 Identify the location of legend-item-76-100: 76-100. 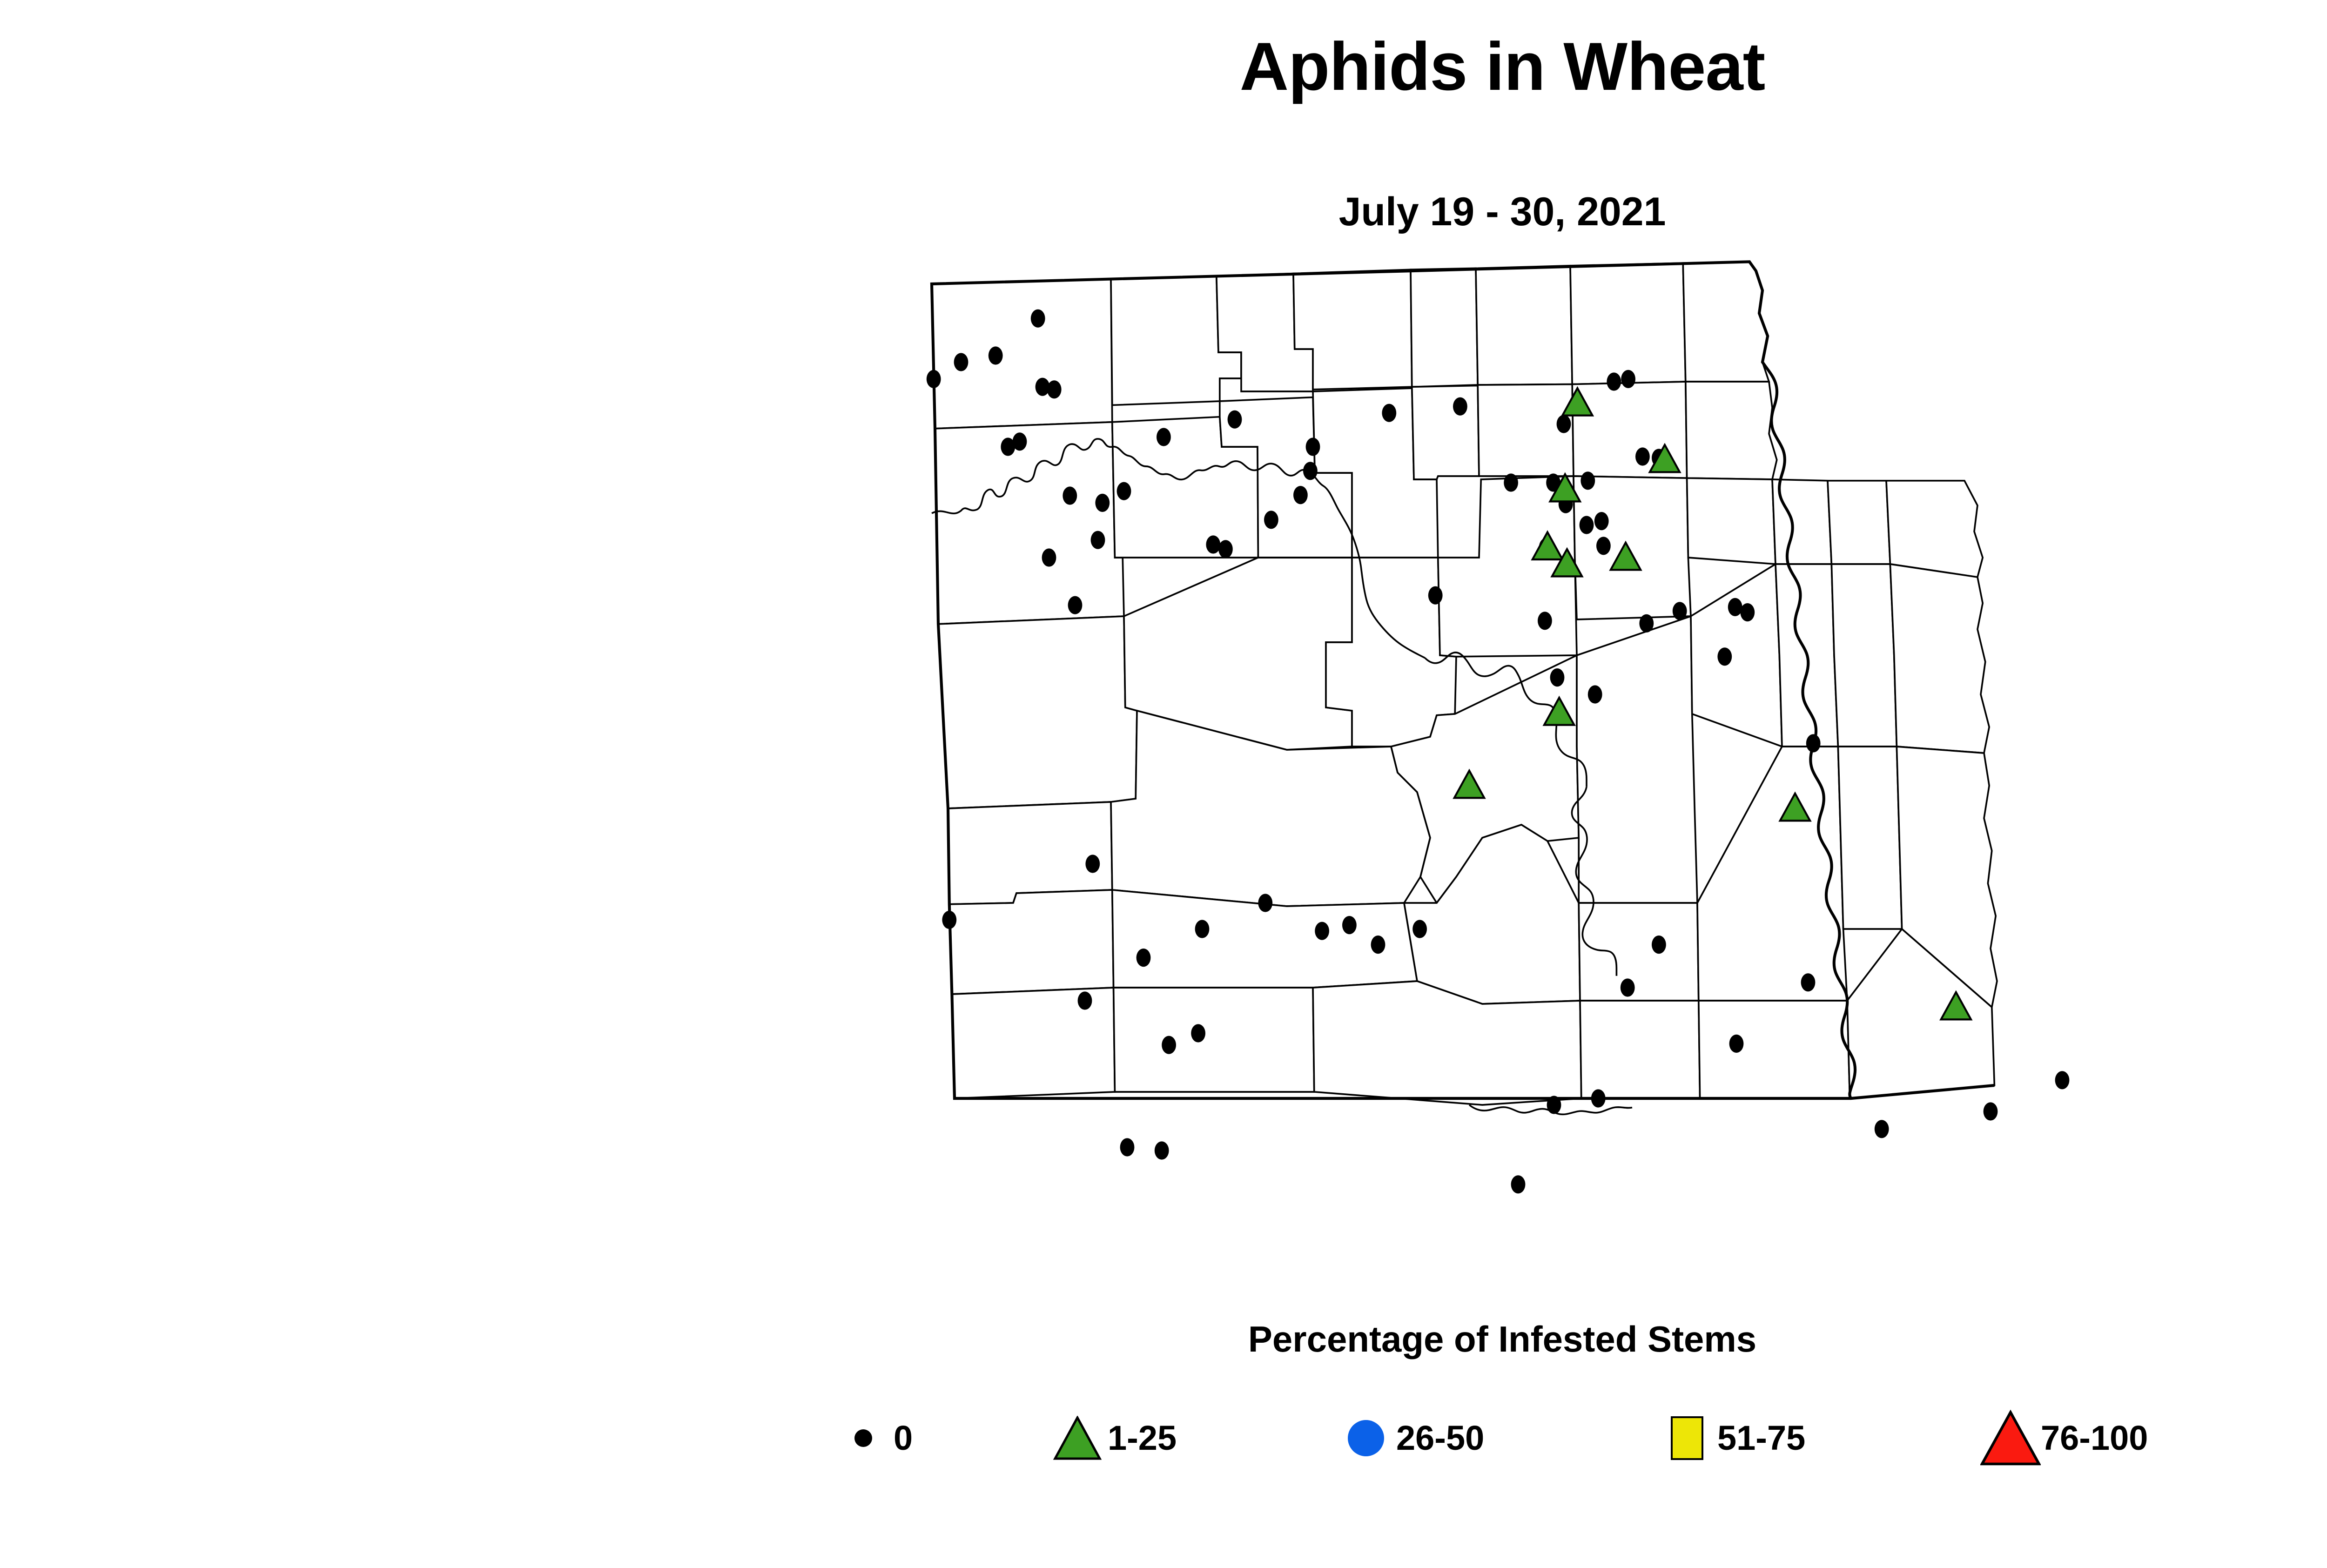
(2064, 1438).